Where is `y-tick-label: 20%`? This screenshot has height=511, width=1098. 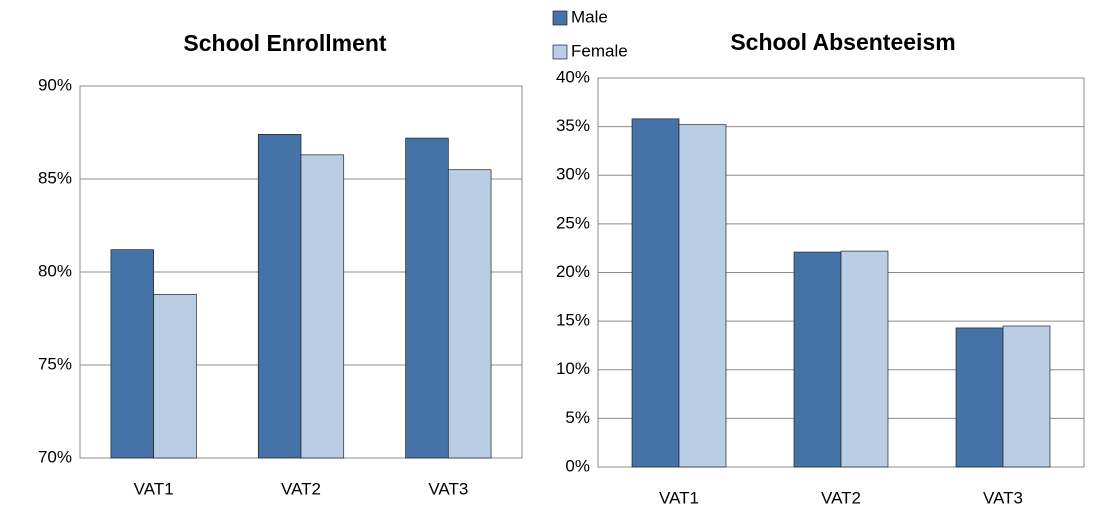
y-tick-label: 20% is located at coordinates (573, 271).